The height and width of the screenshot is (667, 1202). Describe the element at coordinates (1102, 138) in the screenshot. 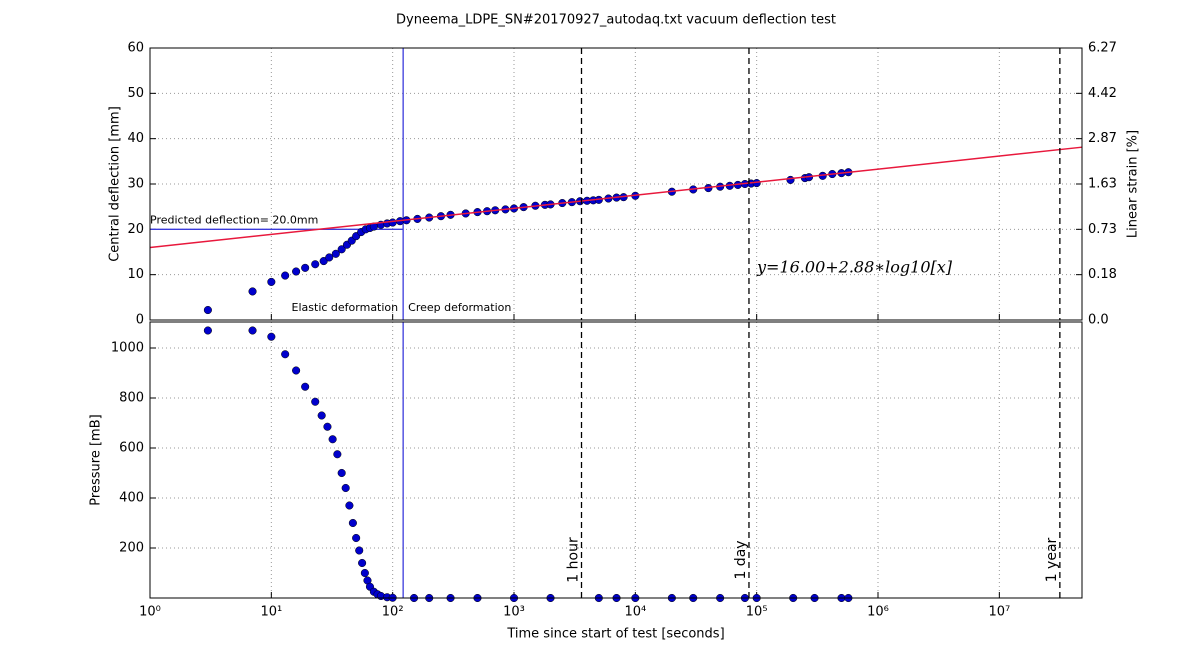

I see `y2-tick-label: 2.87` at that location.